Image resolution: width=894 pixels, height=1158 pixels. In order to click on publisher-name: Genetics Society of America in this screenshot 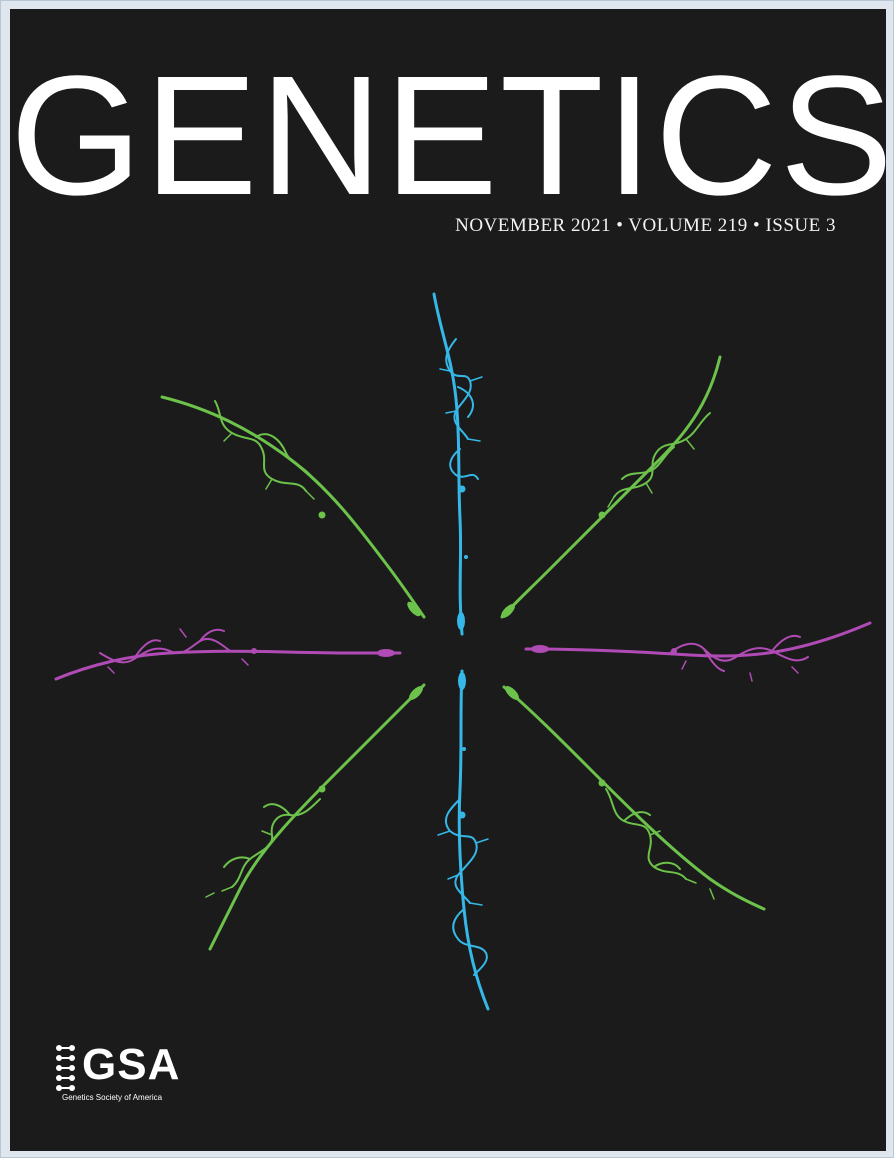, I will do `click(112, 1097)`.